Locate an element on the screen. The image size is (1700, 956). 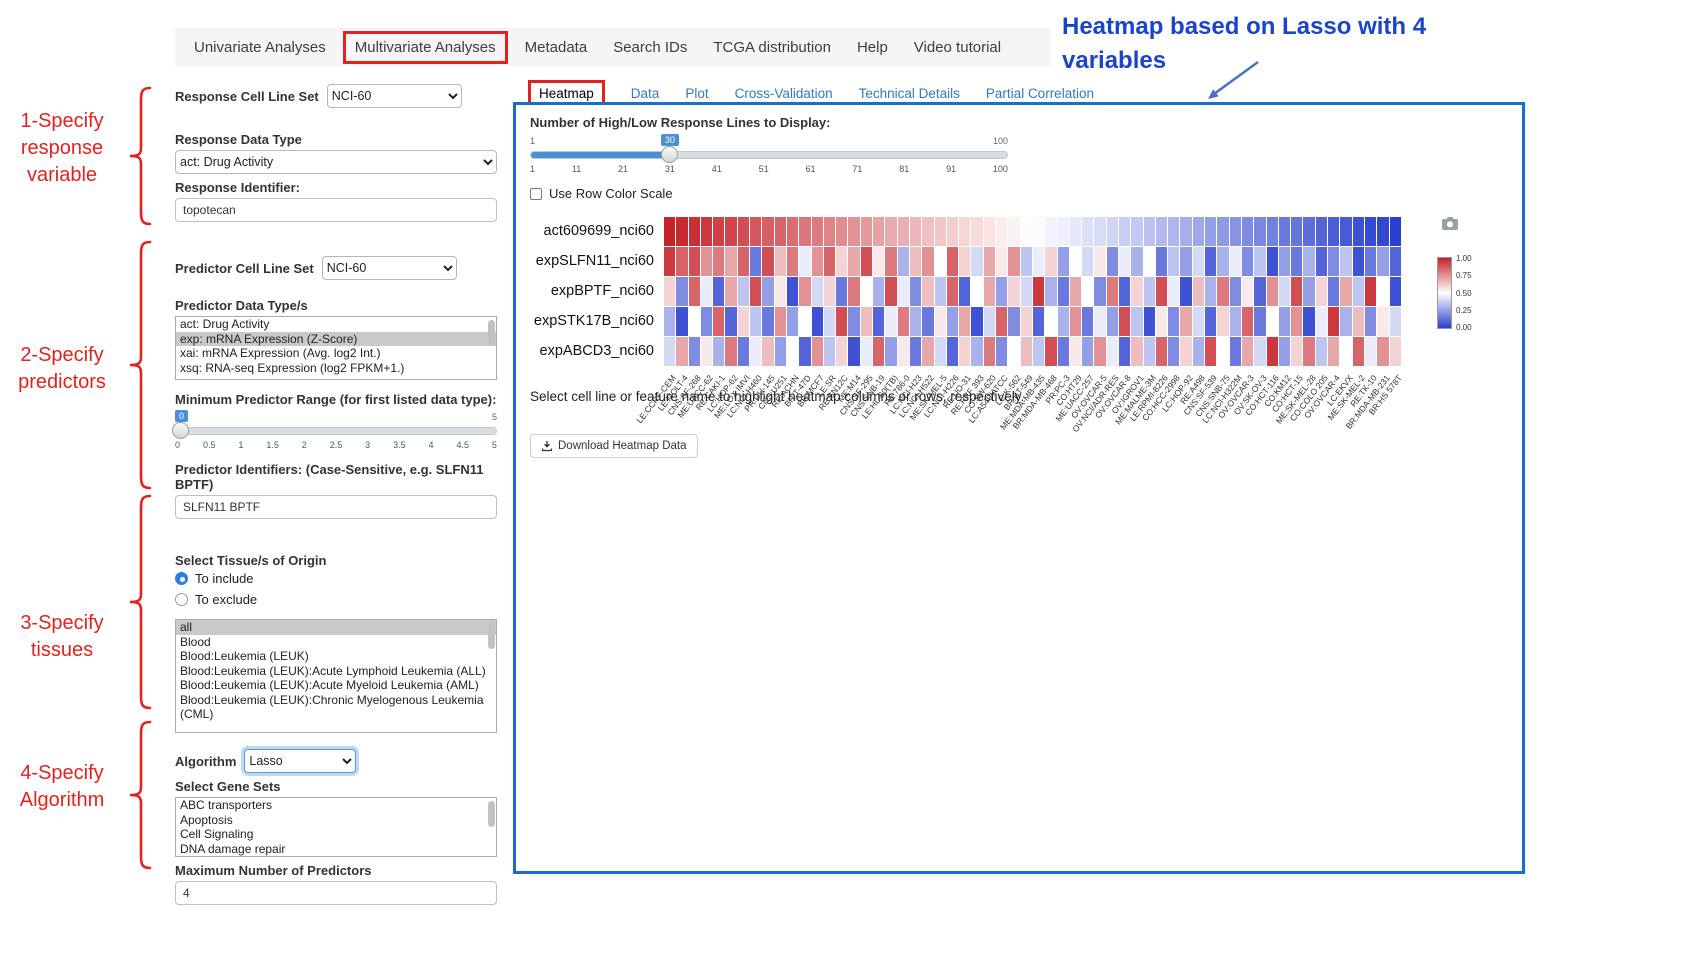
row-color-scale-row: Use Row Color Scale is located at coordinates (1019, 193).